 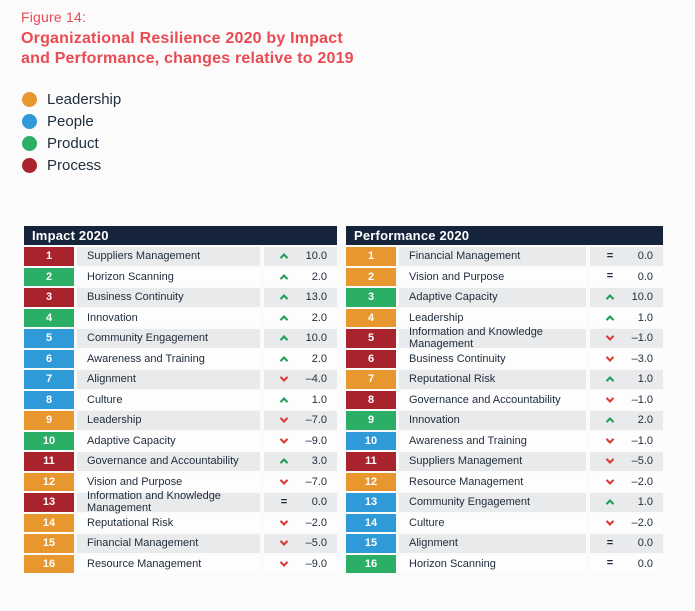 What do you see at coordinates (492, 317) in the screenshot?
I see `factor-label: Leadership` at bounding box center [492, 317].